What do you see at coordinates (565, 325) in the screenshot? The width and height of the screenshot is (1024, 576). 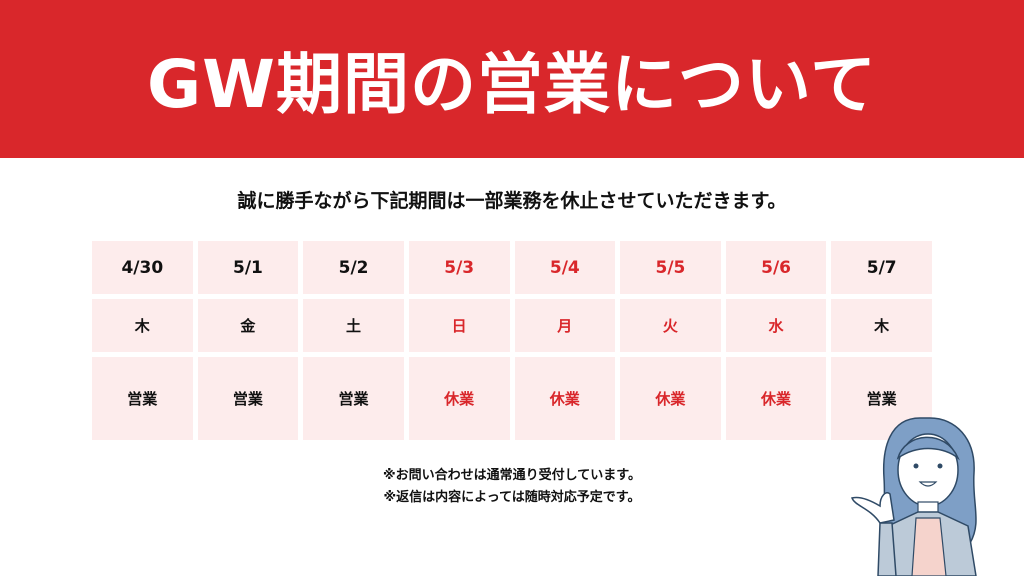 I see `weekday-cell: 月` at bounding box center [565, 325].